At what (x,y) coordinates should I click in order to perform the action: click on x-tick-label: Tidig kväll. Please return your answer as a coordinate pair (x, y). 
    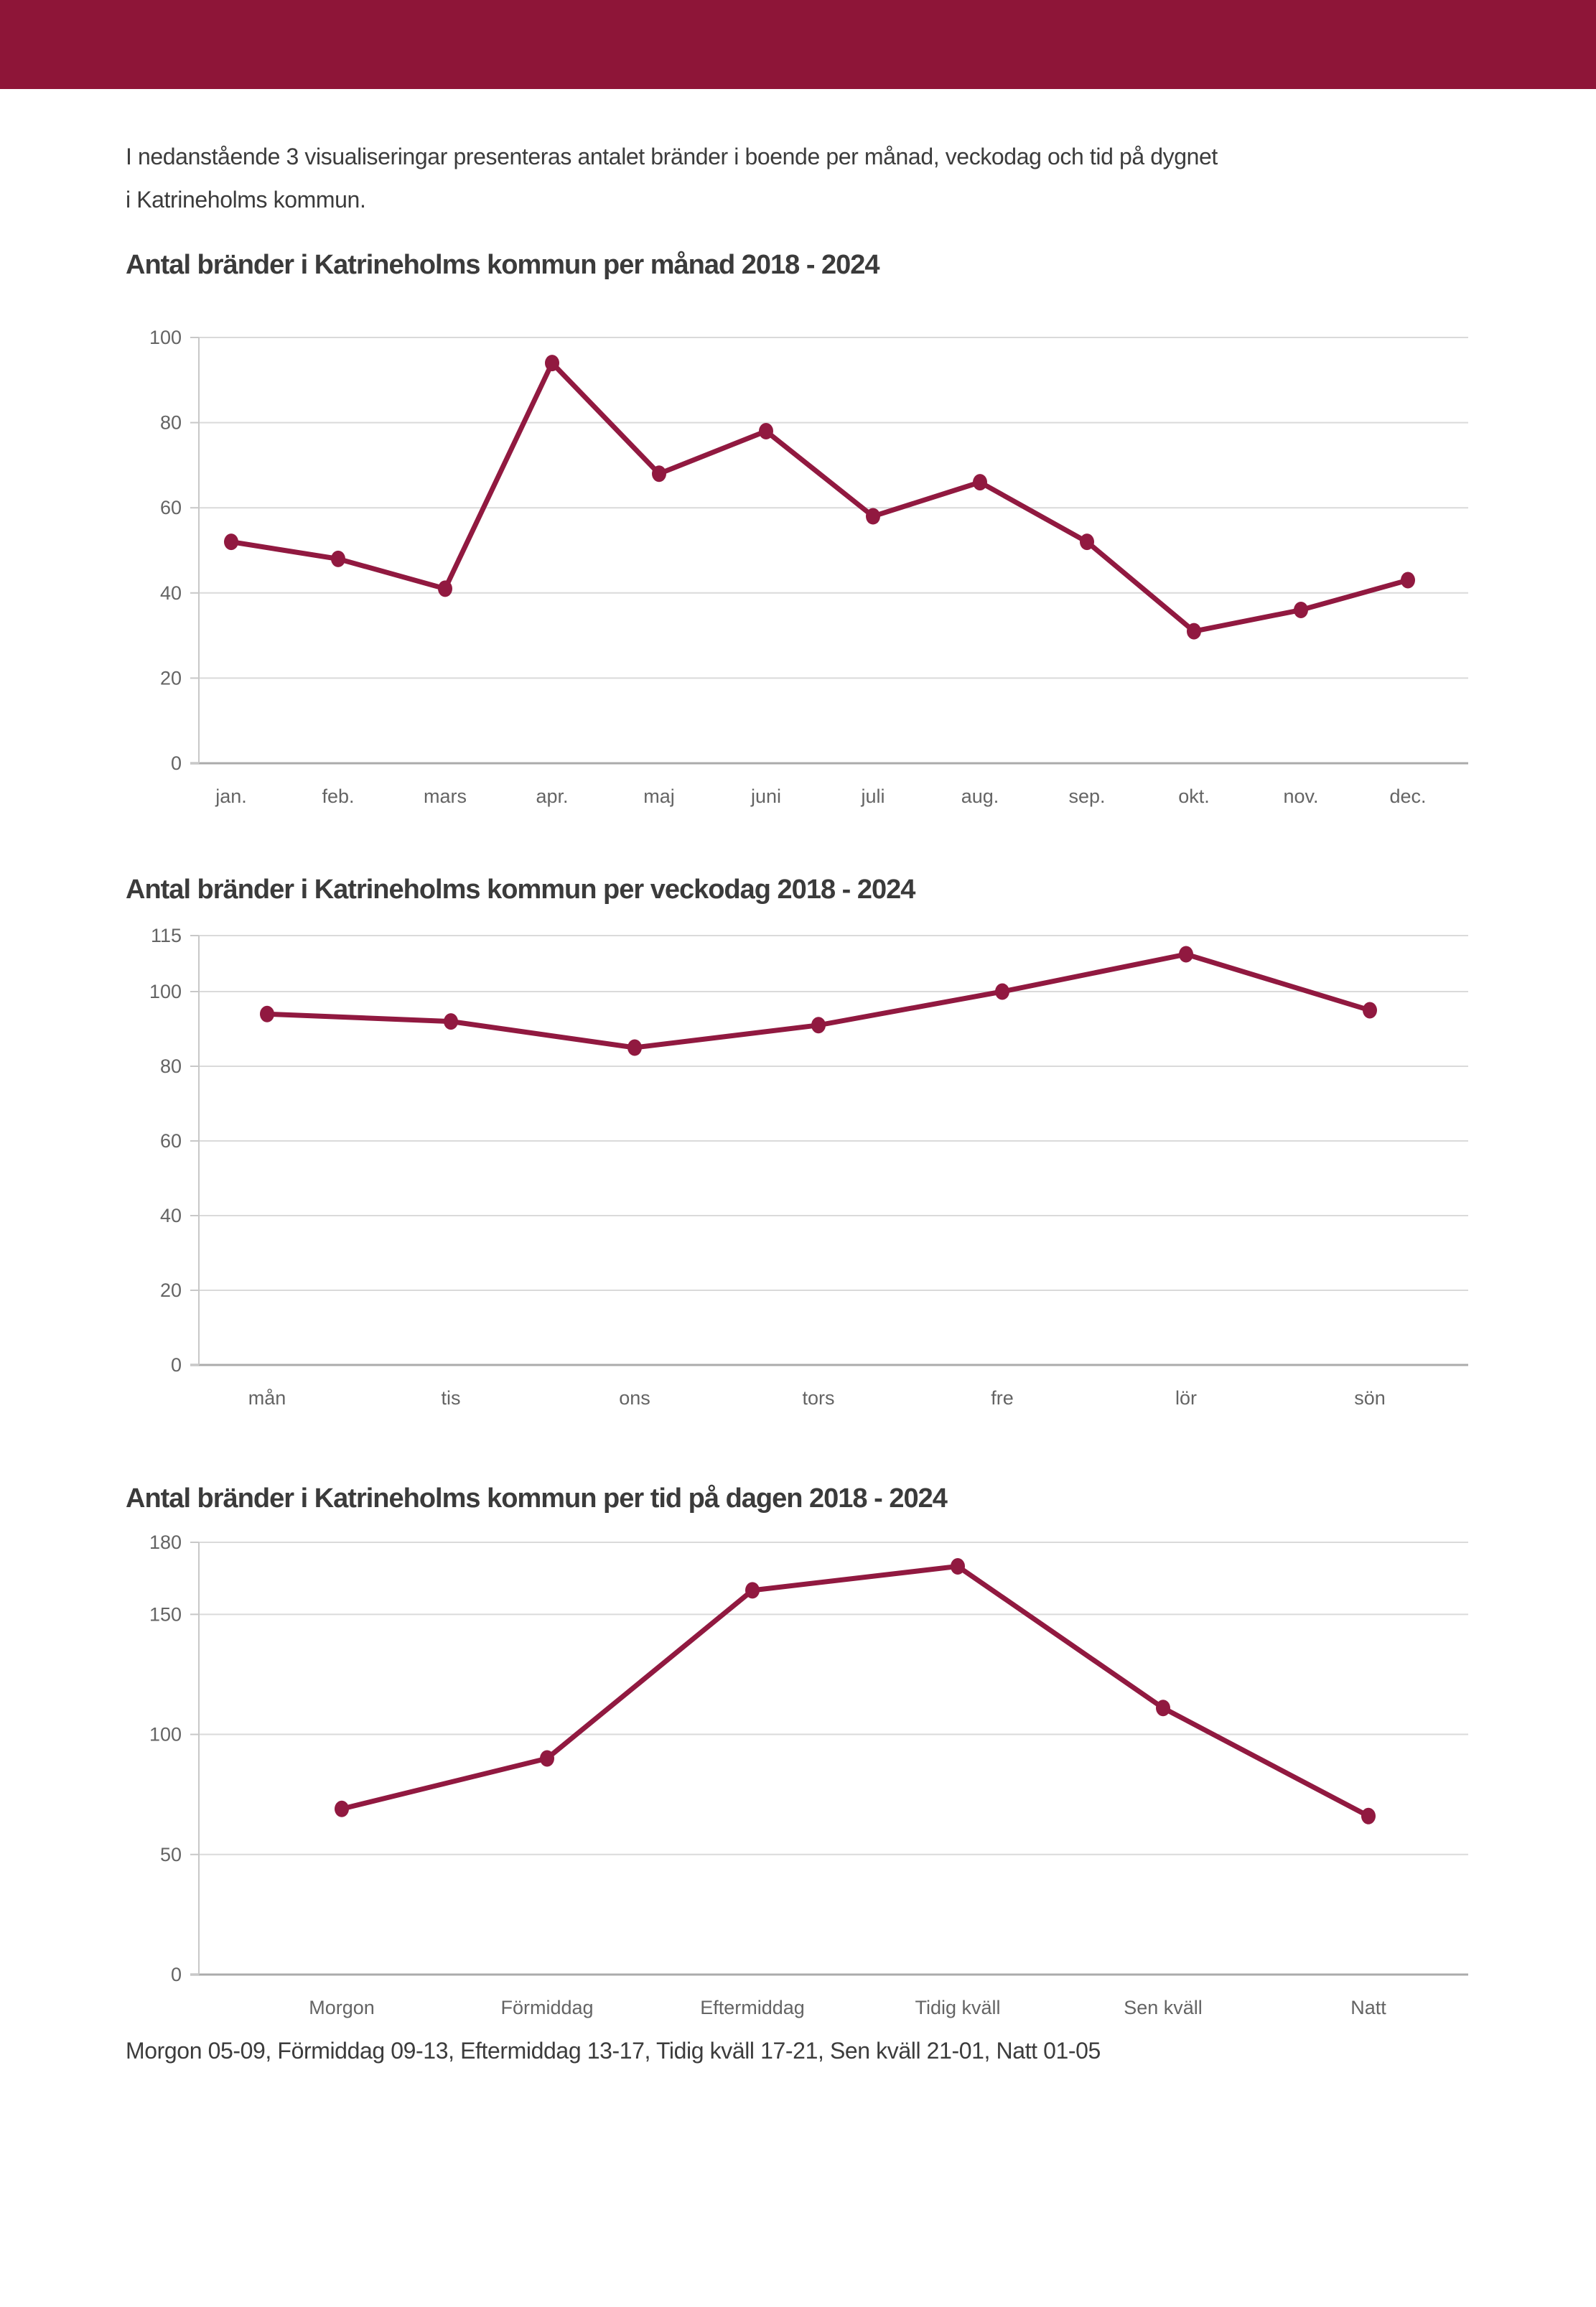
    Looking at the image, I should click on (957, 2007).